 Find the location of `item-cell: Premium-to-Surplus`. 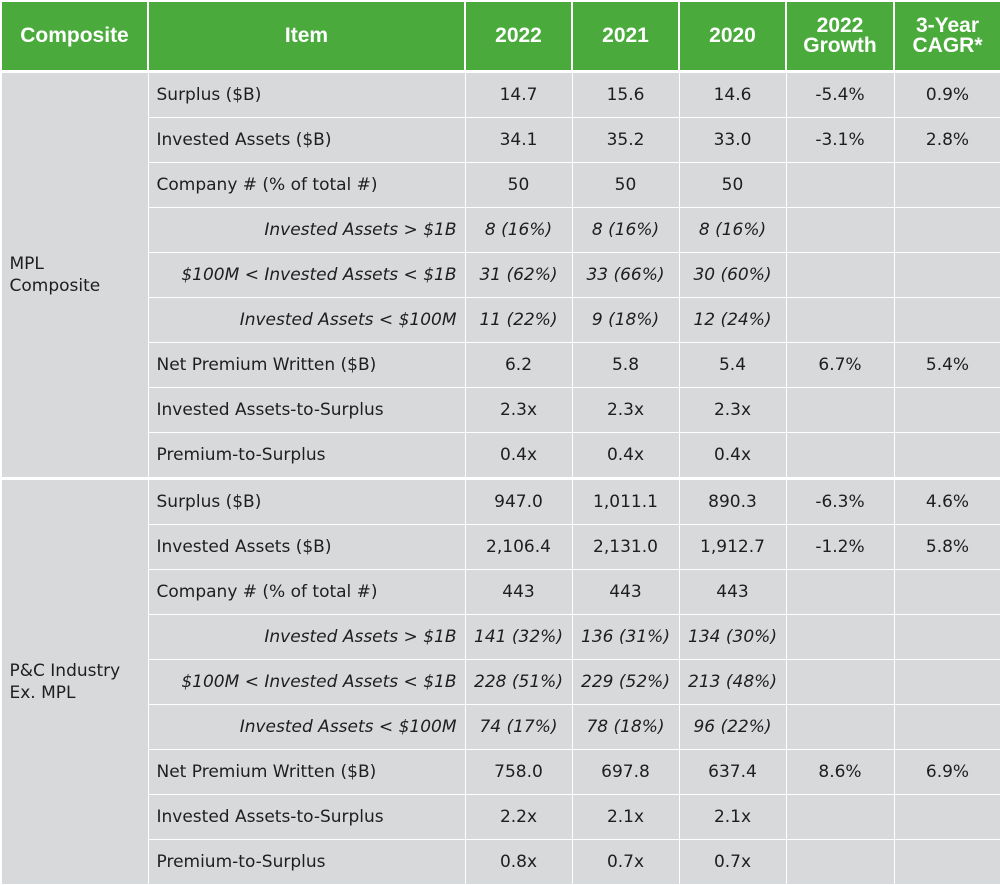

item-cell: Premium-to-Surplus is located at coordinates (306, 862).